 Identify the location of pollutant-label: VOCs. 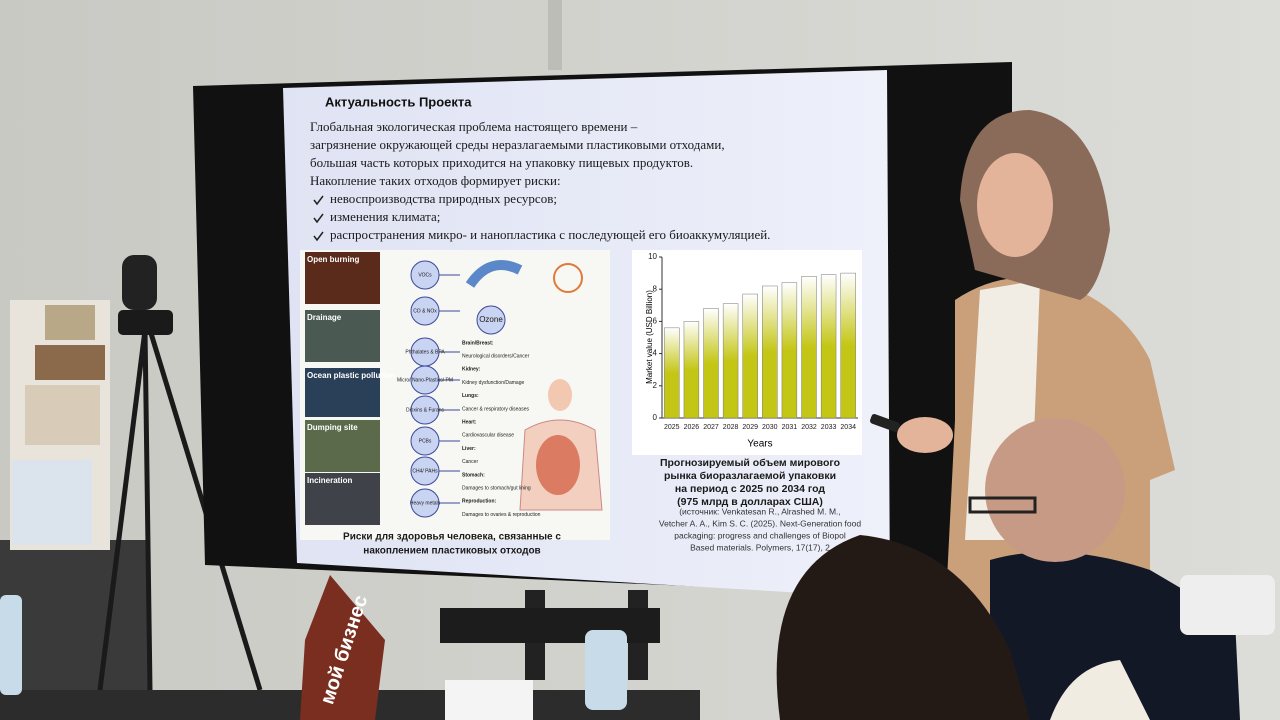
(425, 275).